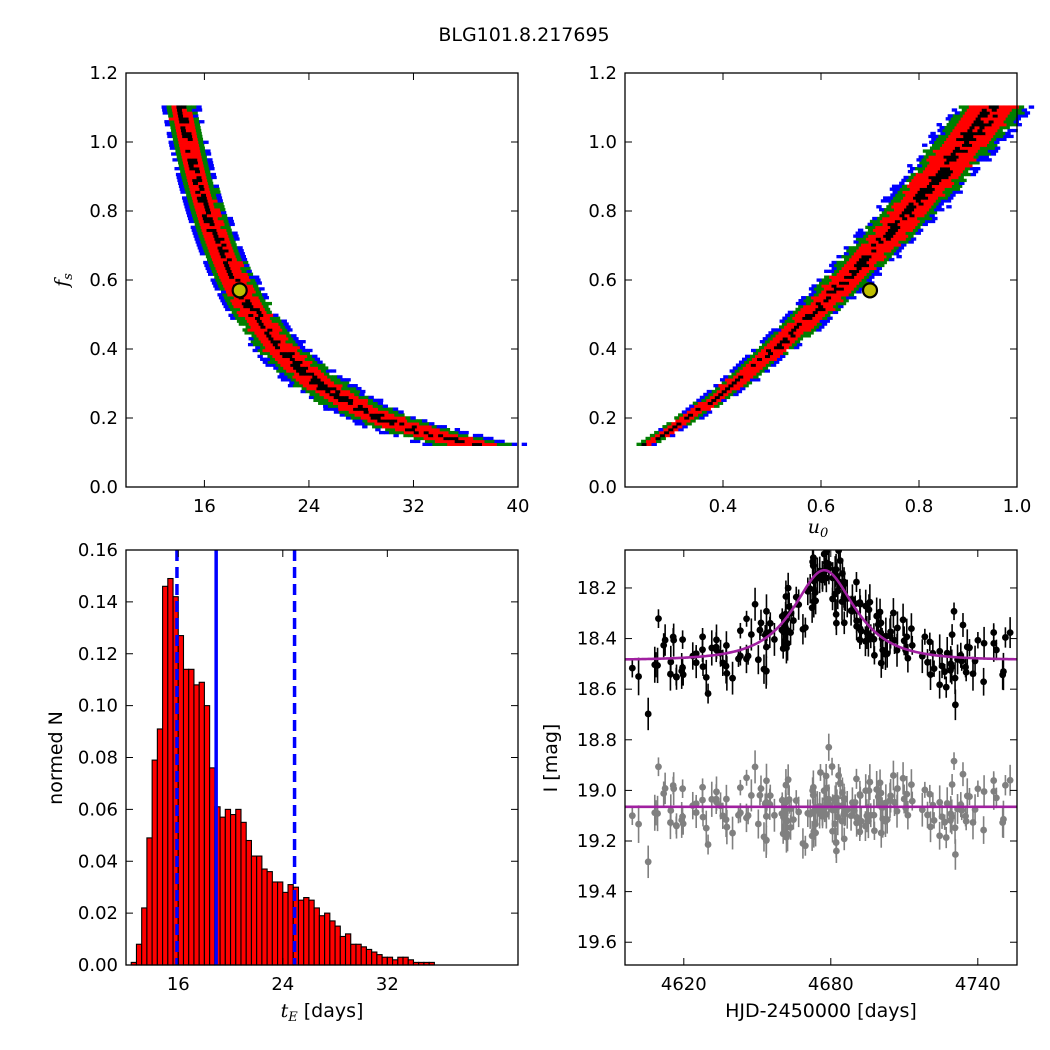 This screenshot has height=1050, width=1050. Describe the element at coordinates (374, 958) in the screenshot. I see `histogram-bar` at that location.